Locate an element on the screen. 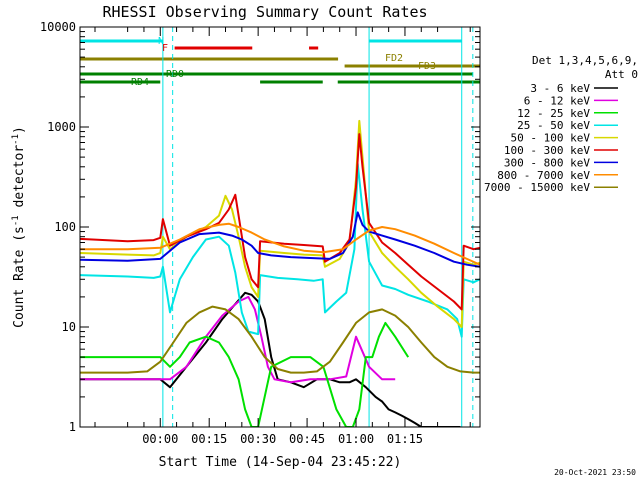 The image size is (640, 480). y-tick-label: 1 is located at coordinates (72, 427).